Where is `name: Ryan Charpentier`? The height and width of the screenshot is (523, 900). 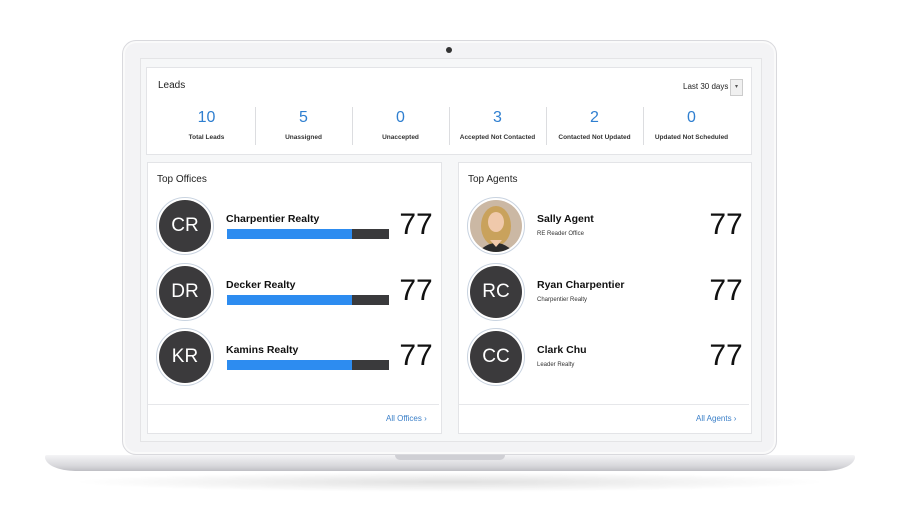 name: Ryan Charpentier is located at coordinates (581, 284).